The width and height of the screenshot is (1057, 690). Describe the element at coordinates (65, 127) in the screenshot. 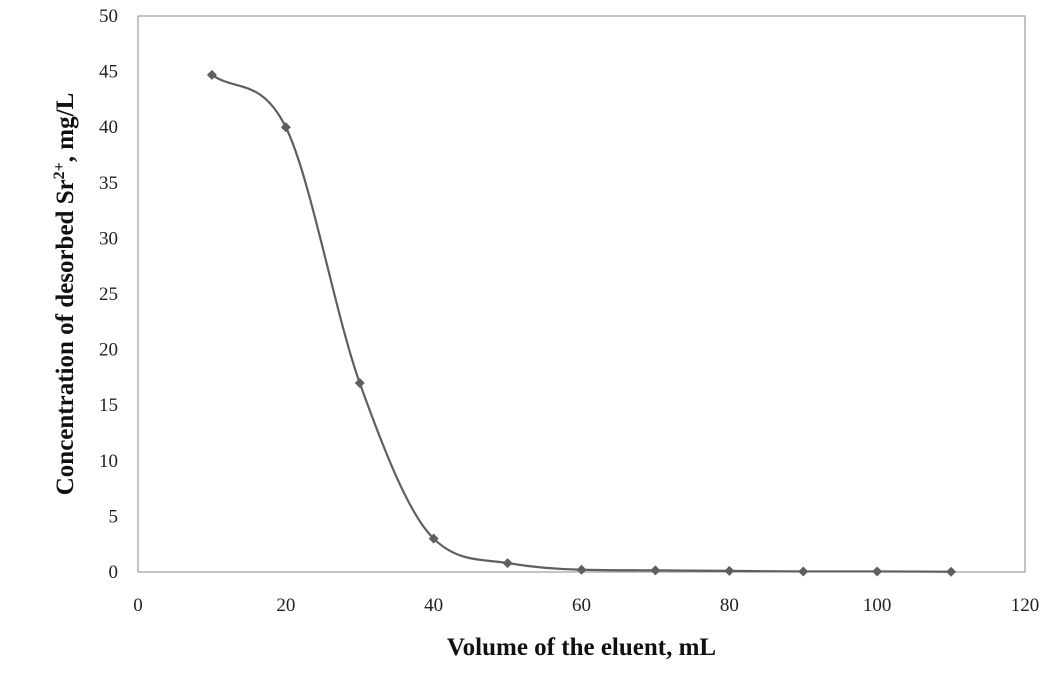

I see `y-axis-title-suffix: , mg/L` at that location.